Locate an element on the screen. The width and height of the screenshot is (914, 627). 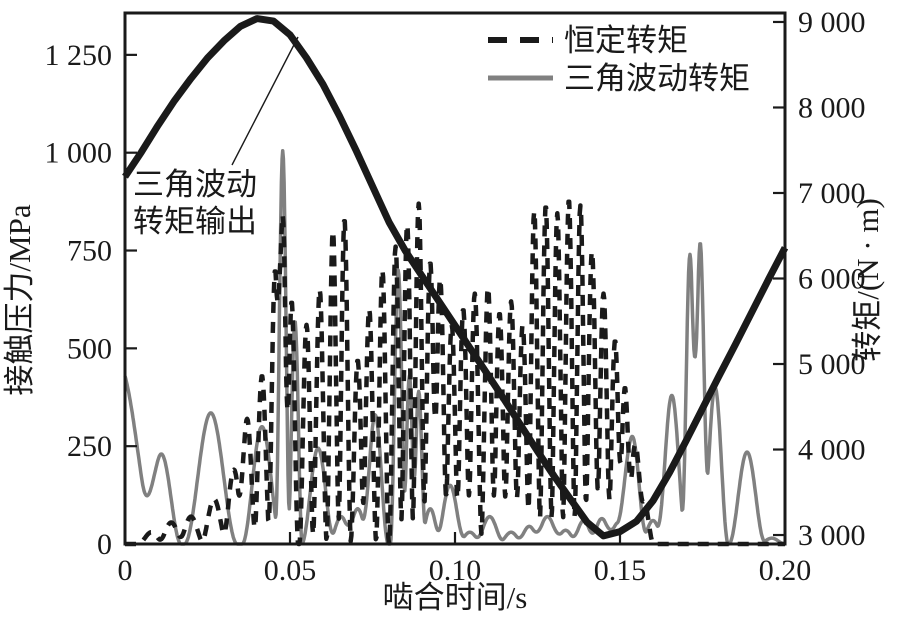
left-tick-label: 1 000 is located at coordinates (79, 153).